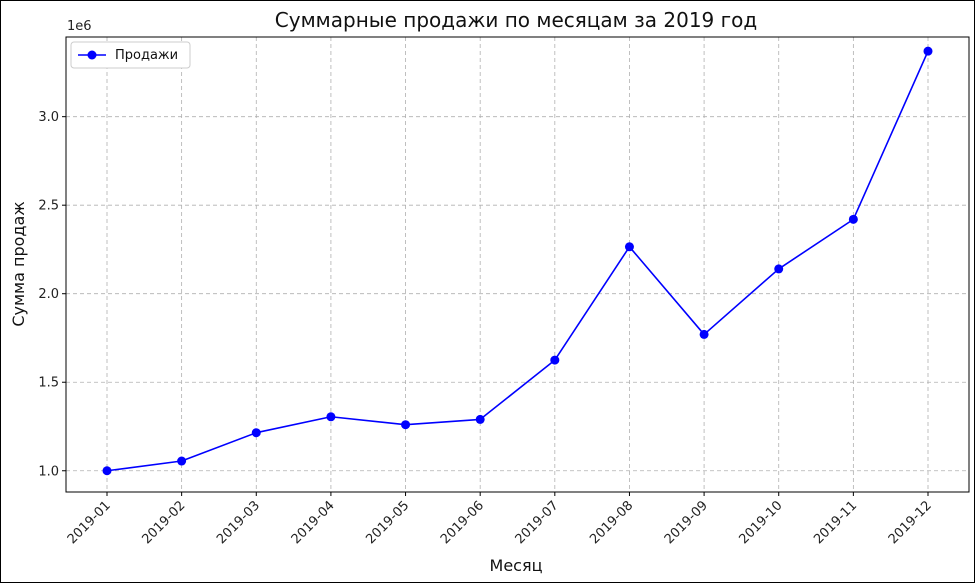 The width and height of the screenshot is (975, 583). What do you see at coordinates (92, 55) in the screenshot?
I see `legend-marker-sample` at bounding box center [92, 55].